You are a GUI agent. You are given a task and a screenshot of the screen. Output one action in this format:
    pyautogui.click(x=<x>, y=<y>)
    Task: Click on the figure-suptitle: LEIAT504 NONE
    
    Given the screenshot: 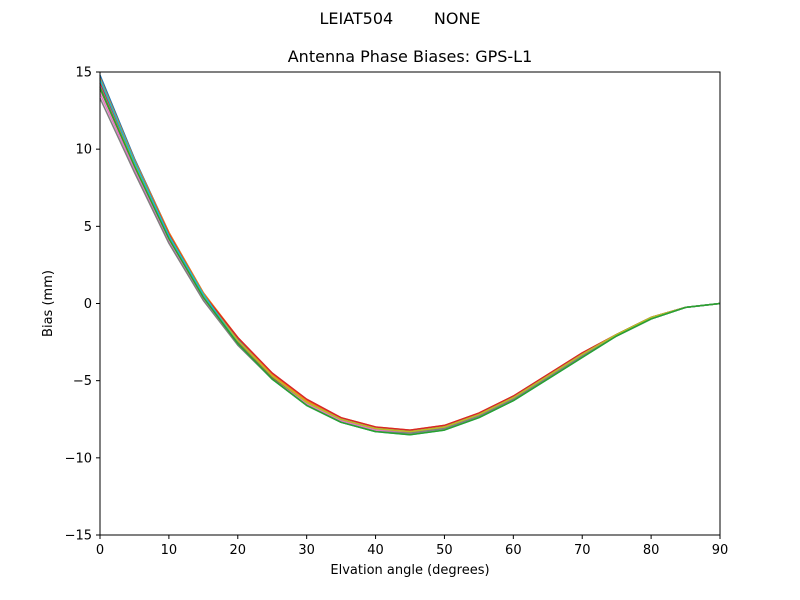 What is the action you would take?
    pyautogui.click(x=400, y=18)
    